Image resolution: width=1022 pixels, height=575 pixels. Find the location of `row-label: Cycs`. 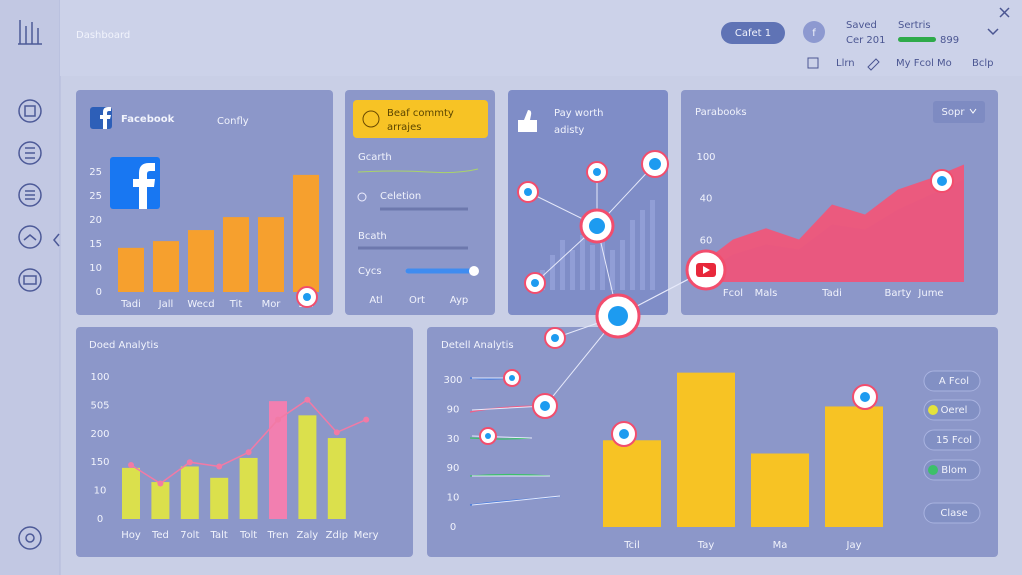

row-label: Cycs is located at coordinates (370, 271).